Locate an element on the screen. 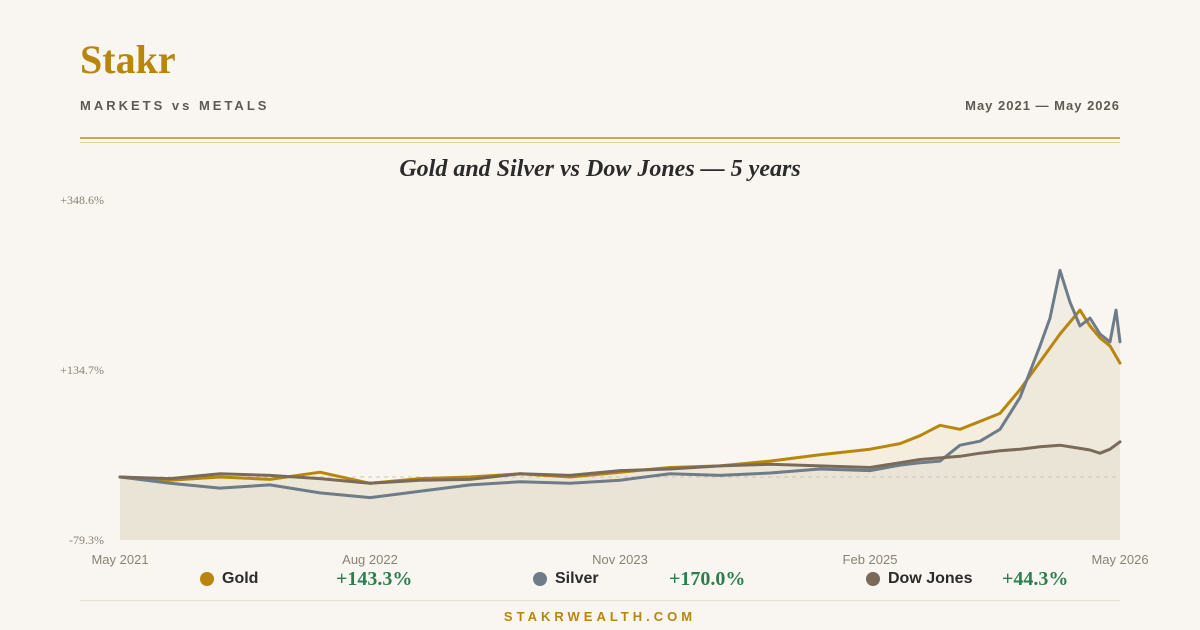 This screenshot has height=630, width=1200. x-tick-label: Nov 2023 is located at coordinates (620, 559).